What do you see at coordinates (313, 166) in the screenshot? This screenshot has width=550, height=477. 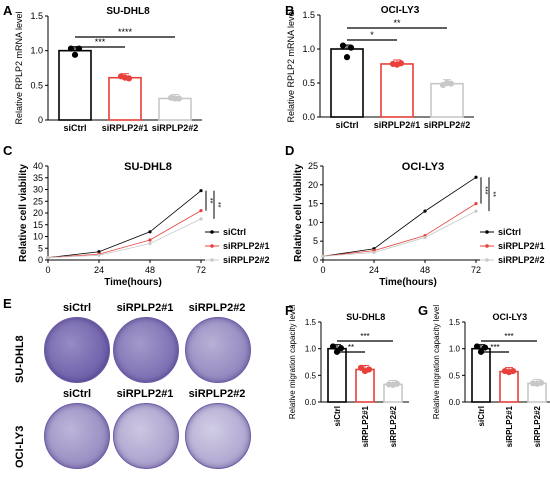 I see `y-tick-label: 25` at bounding box center [313, 166].